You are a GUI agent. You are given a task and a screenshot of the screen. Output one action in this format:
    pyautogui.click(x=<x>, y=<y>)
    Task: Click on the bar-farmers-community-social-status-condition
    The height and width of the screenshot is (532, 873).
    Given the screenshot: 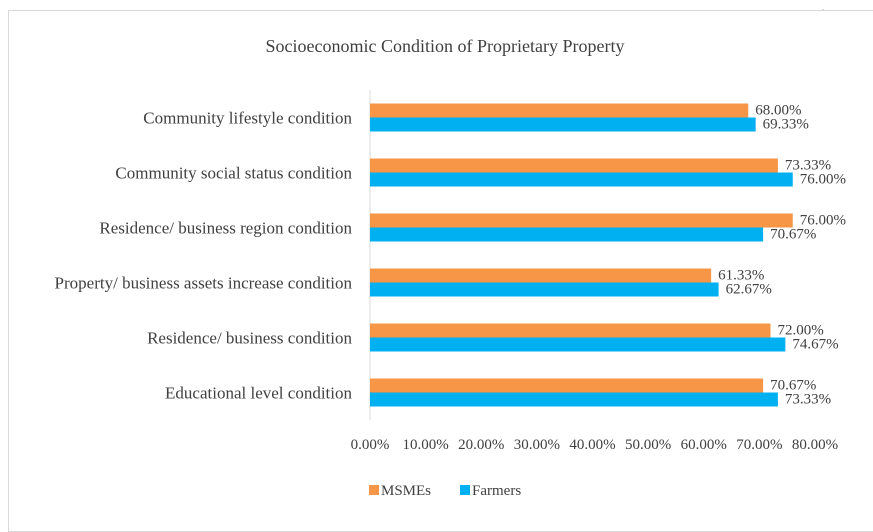 What is the action you would take?
    pyautogui.click(x=581, y=179)
    